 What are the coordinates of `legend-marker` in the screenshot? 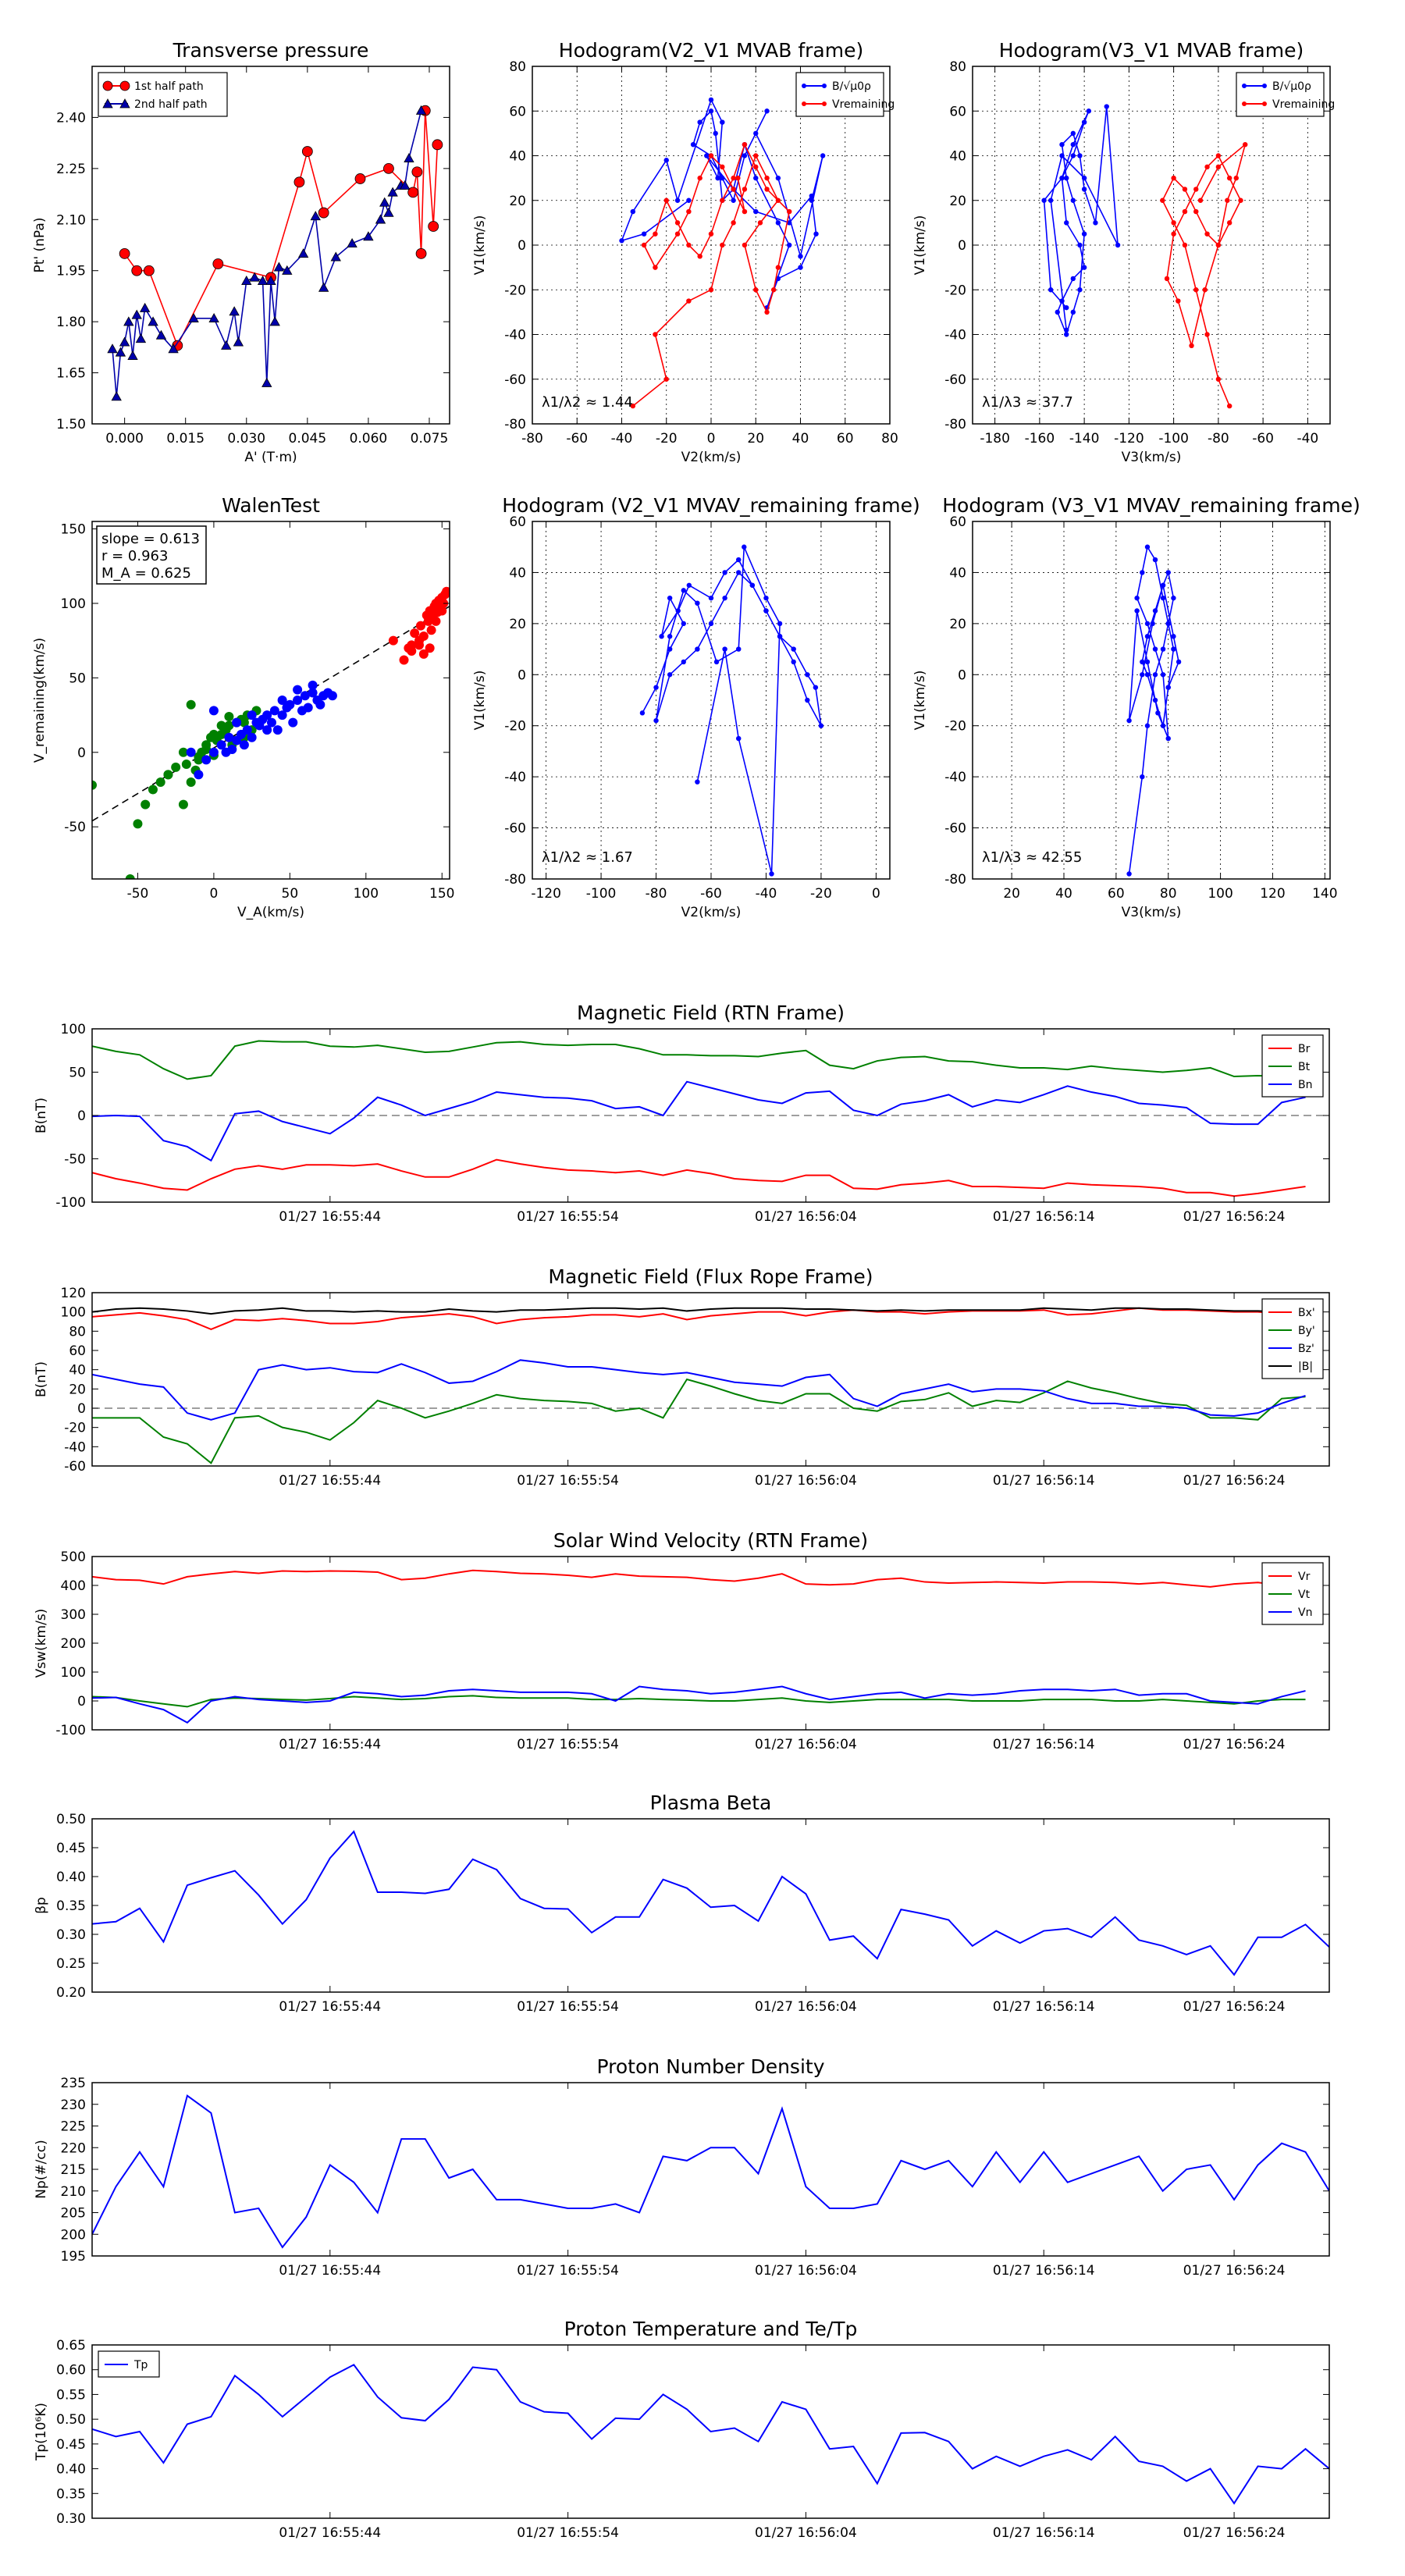 It's located at (1265, 86).